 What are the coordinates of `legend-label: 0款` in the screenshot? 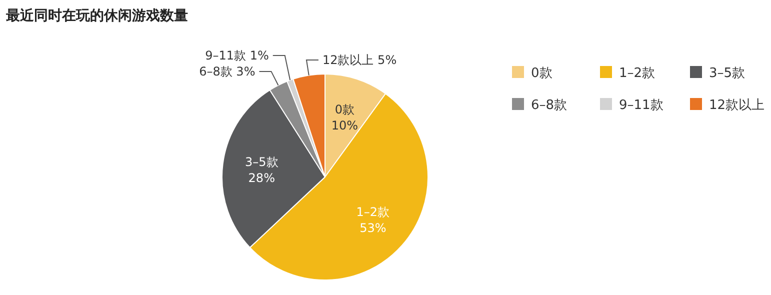 It's located at (541, 73).